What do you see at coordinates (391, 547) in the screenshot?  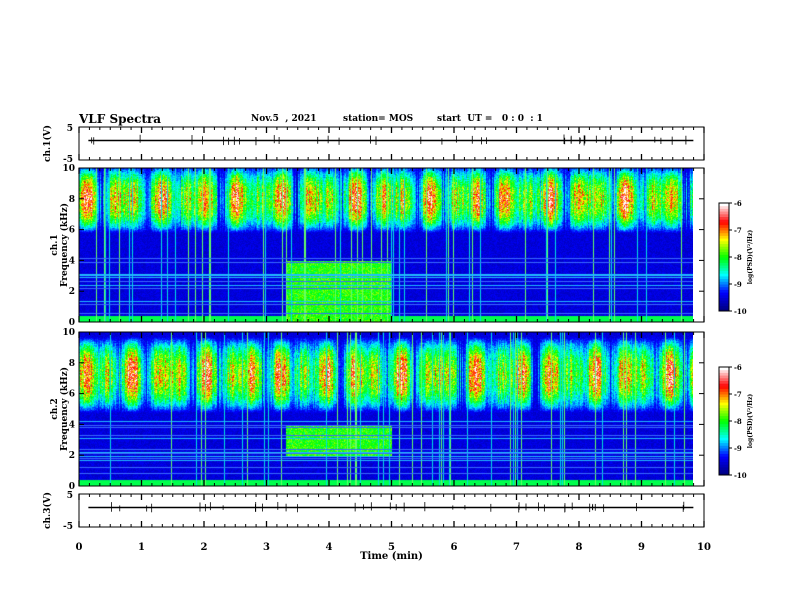 I see `x-tick-label: 5` at bounding box center [391, 547].